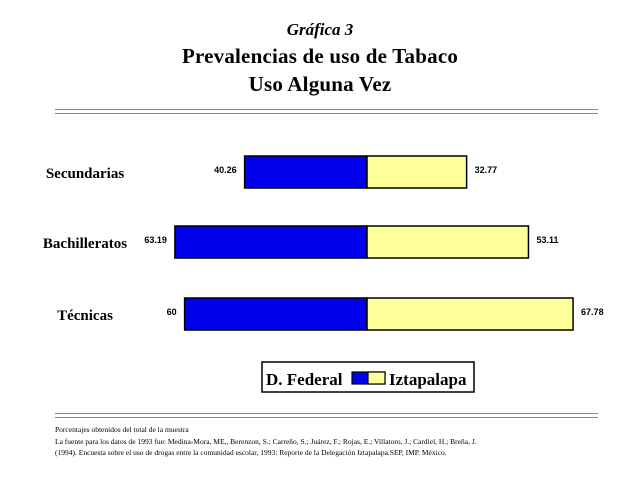 The image size is (640, 480). What do you see at coordinates (275, 314) in the screenshot?
I see `bar-dfederal-tecnicas` at bounding box center [275, 314].